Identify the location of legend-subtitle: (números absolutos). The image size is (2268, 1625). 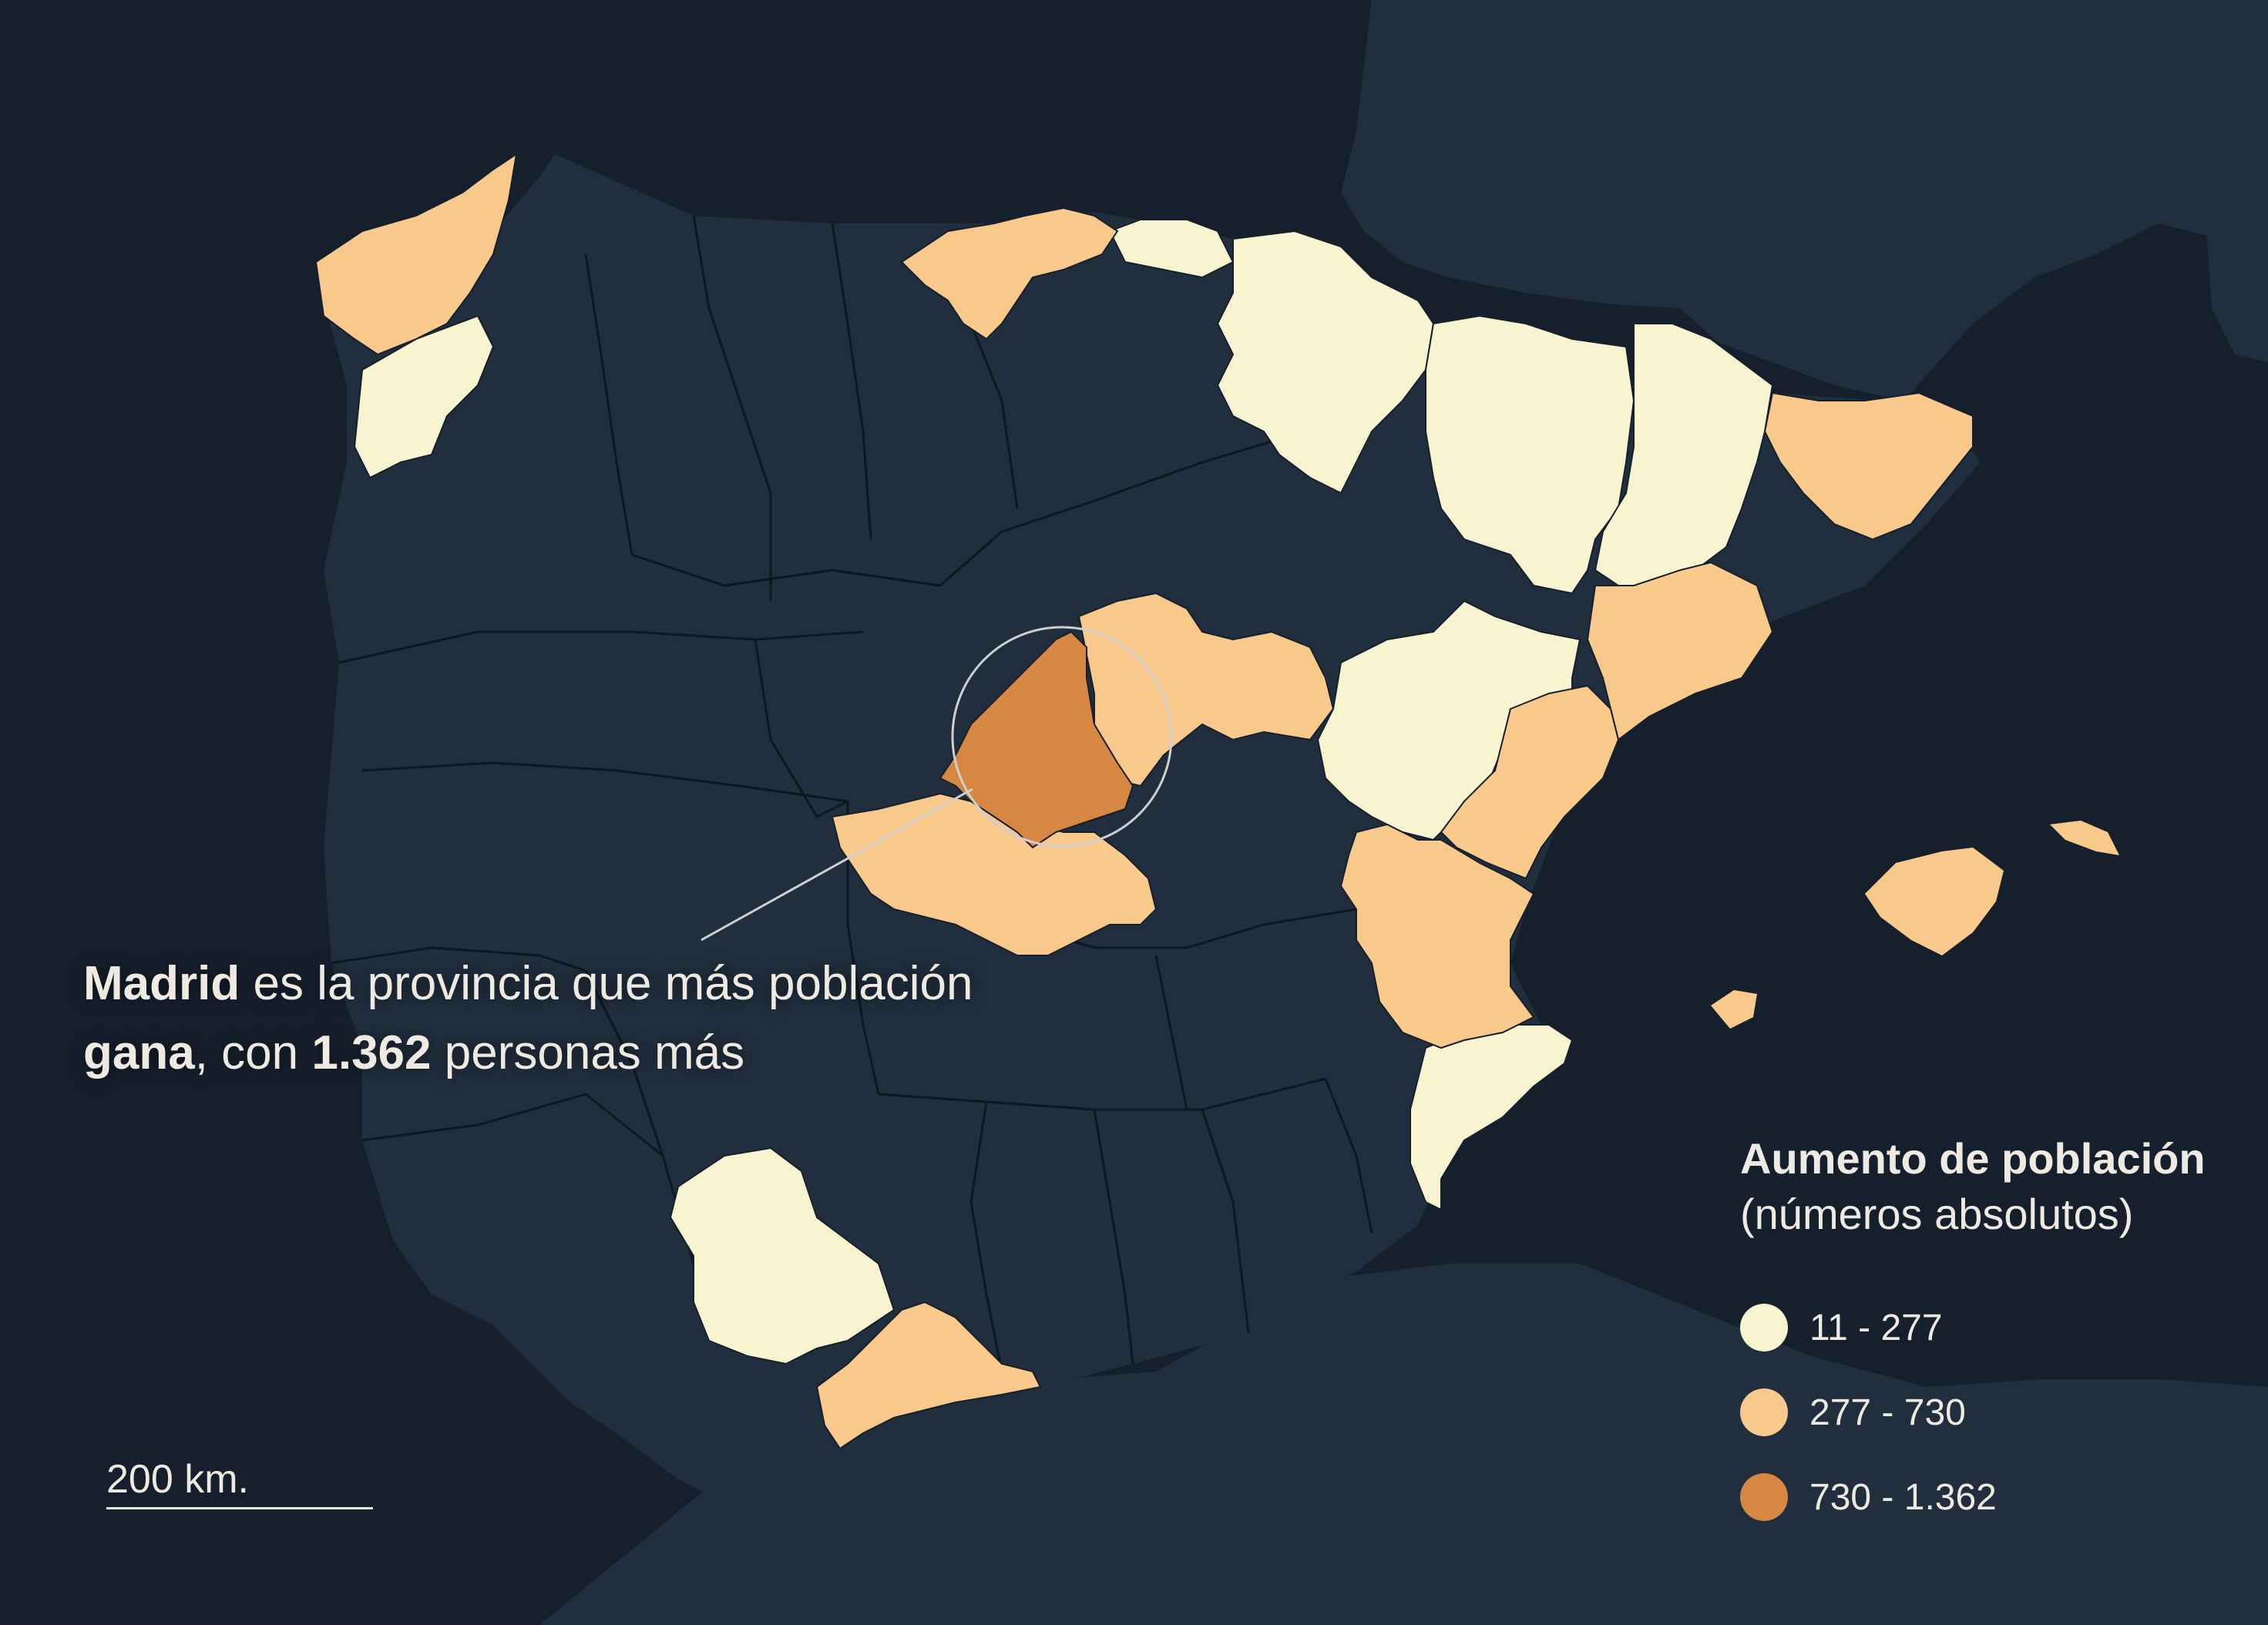
(1937, 1214).